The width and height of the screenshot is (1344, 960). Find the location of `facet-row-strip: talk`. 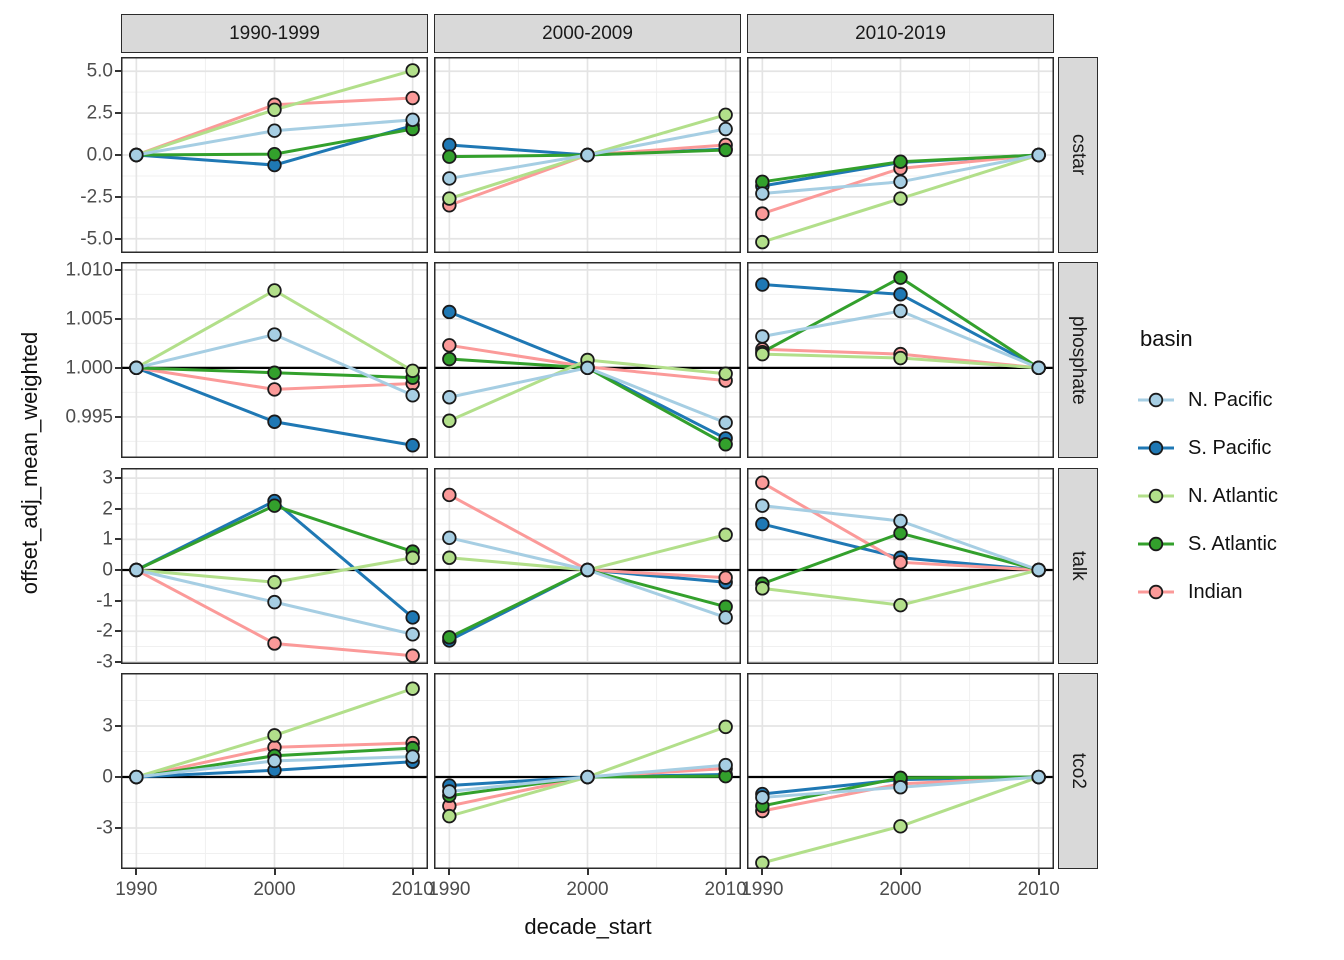

facet-row-strip: talk is located at coordinates (1078, 566).